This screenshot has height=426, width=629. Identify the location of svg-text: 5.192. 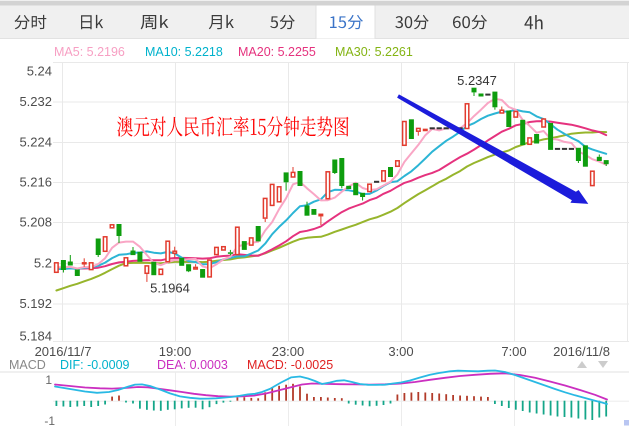
(35, 303).